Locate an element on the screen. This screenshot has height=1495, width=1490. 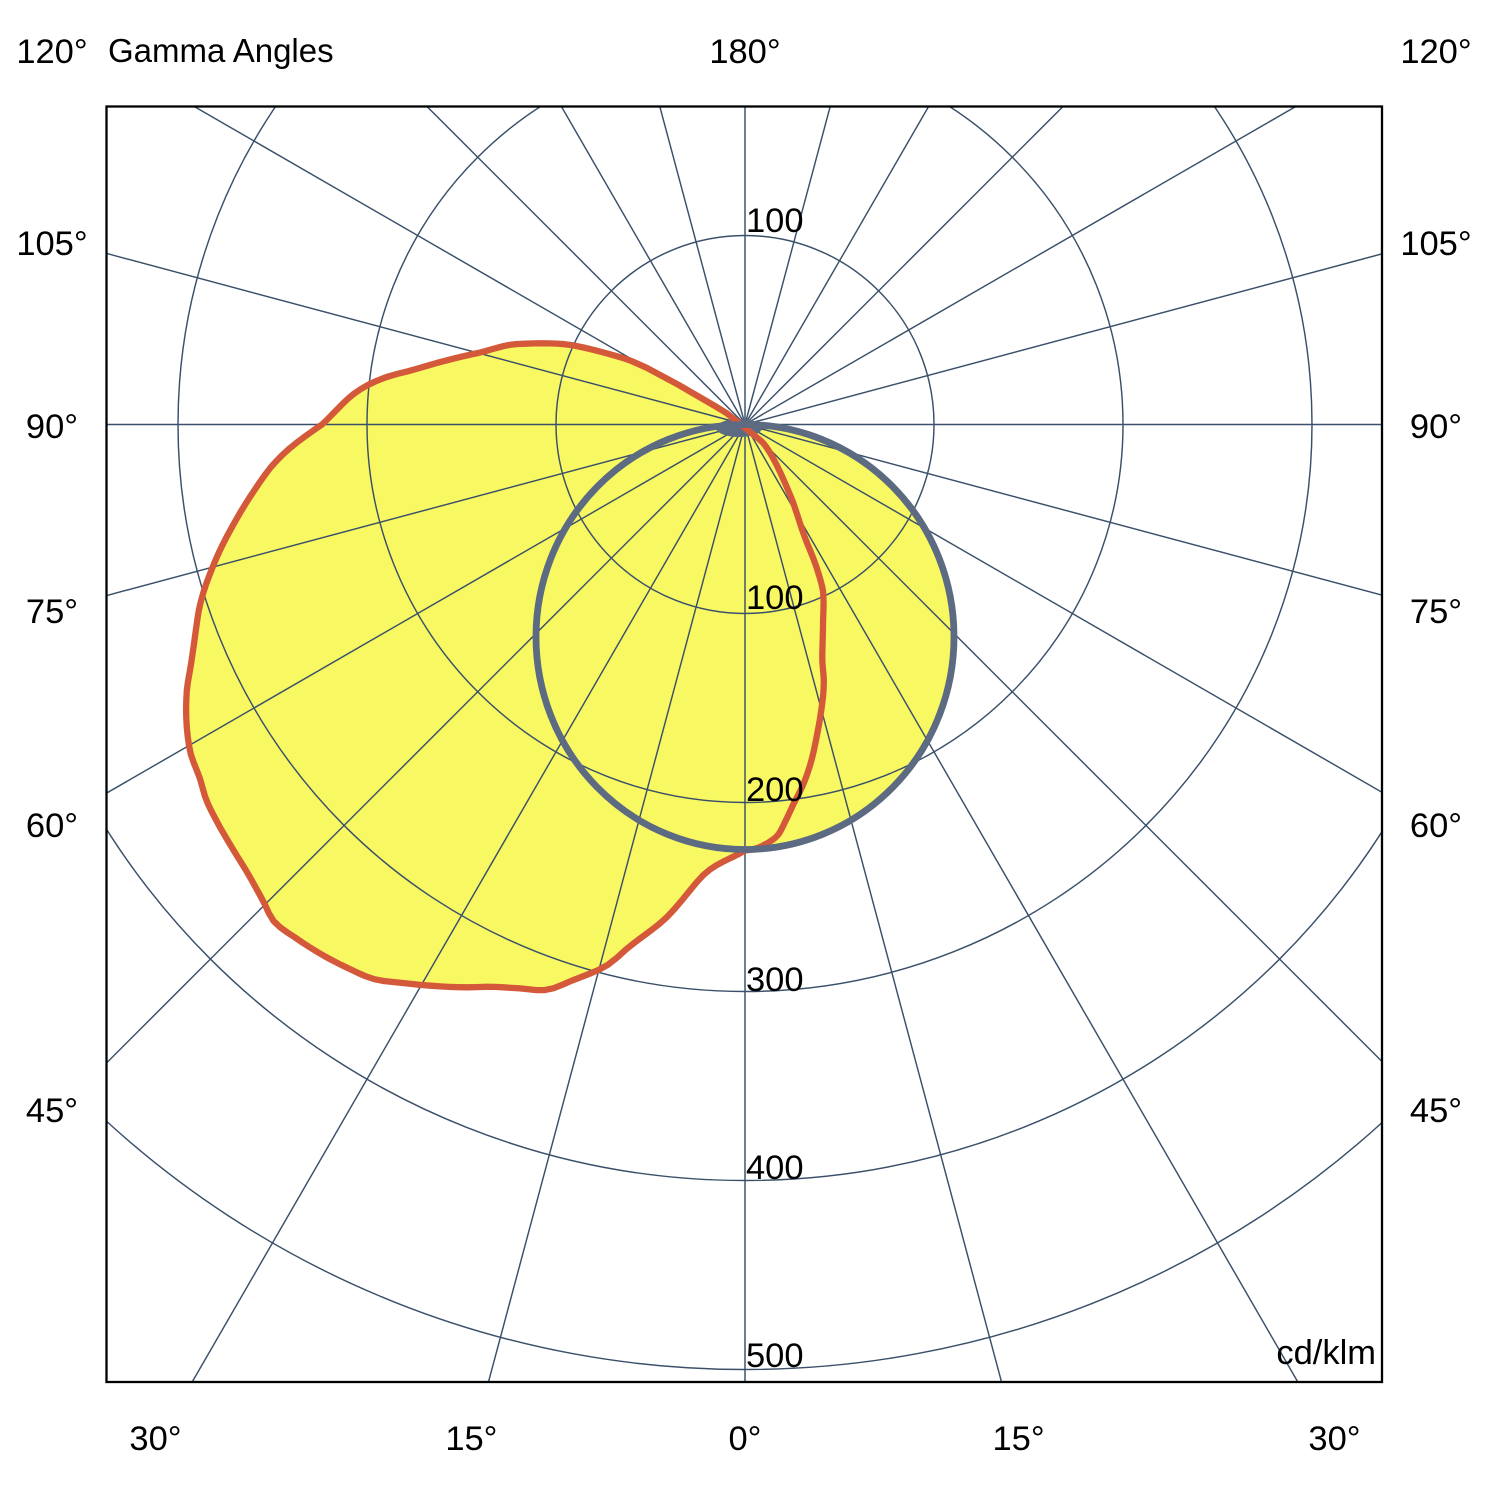
svg-text: cd/klm is located at coordinates (1326, 1353).